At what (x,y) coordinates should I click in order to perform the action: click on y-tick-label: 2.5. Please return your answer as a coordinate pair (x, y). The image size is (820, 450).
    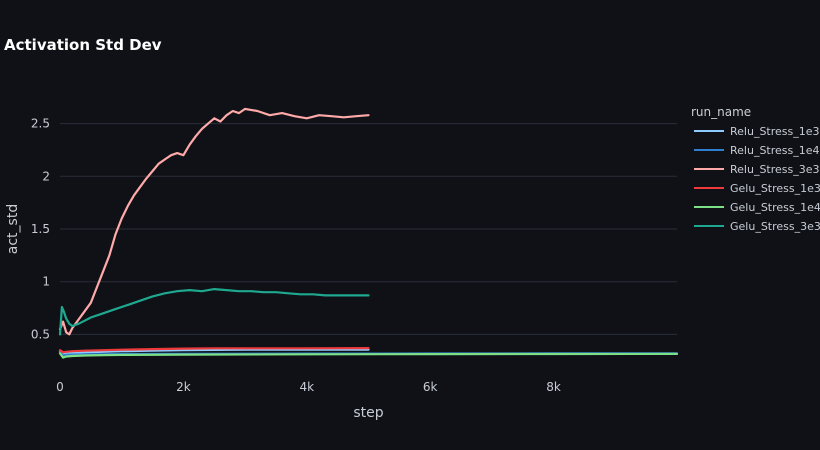
    Looking at the image, I should click on (40, 124).